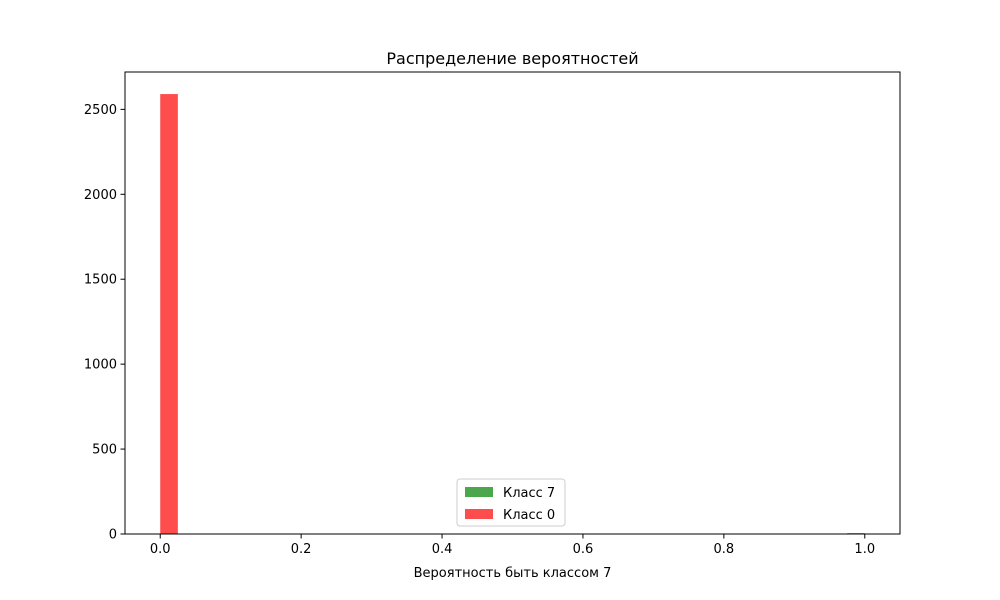 This screenshot has width=1000, height=600. What do you see at coordinates (100, 280) in the screenshot?
I see `y-tick-label: 1500` at bounding box center [100, 280].